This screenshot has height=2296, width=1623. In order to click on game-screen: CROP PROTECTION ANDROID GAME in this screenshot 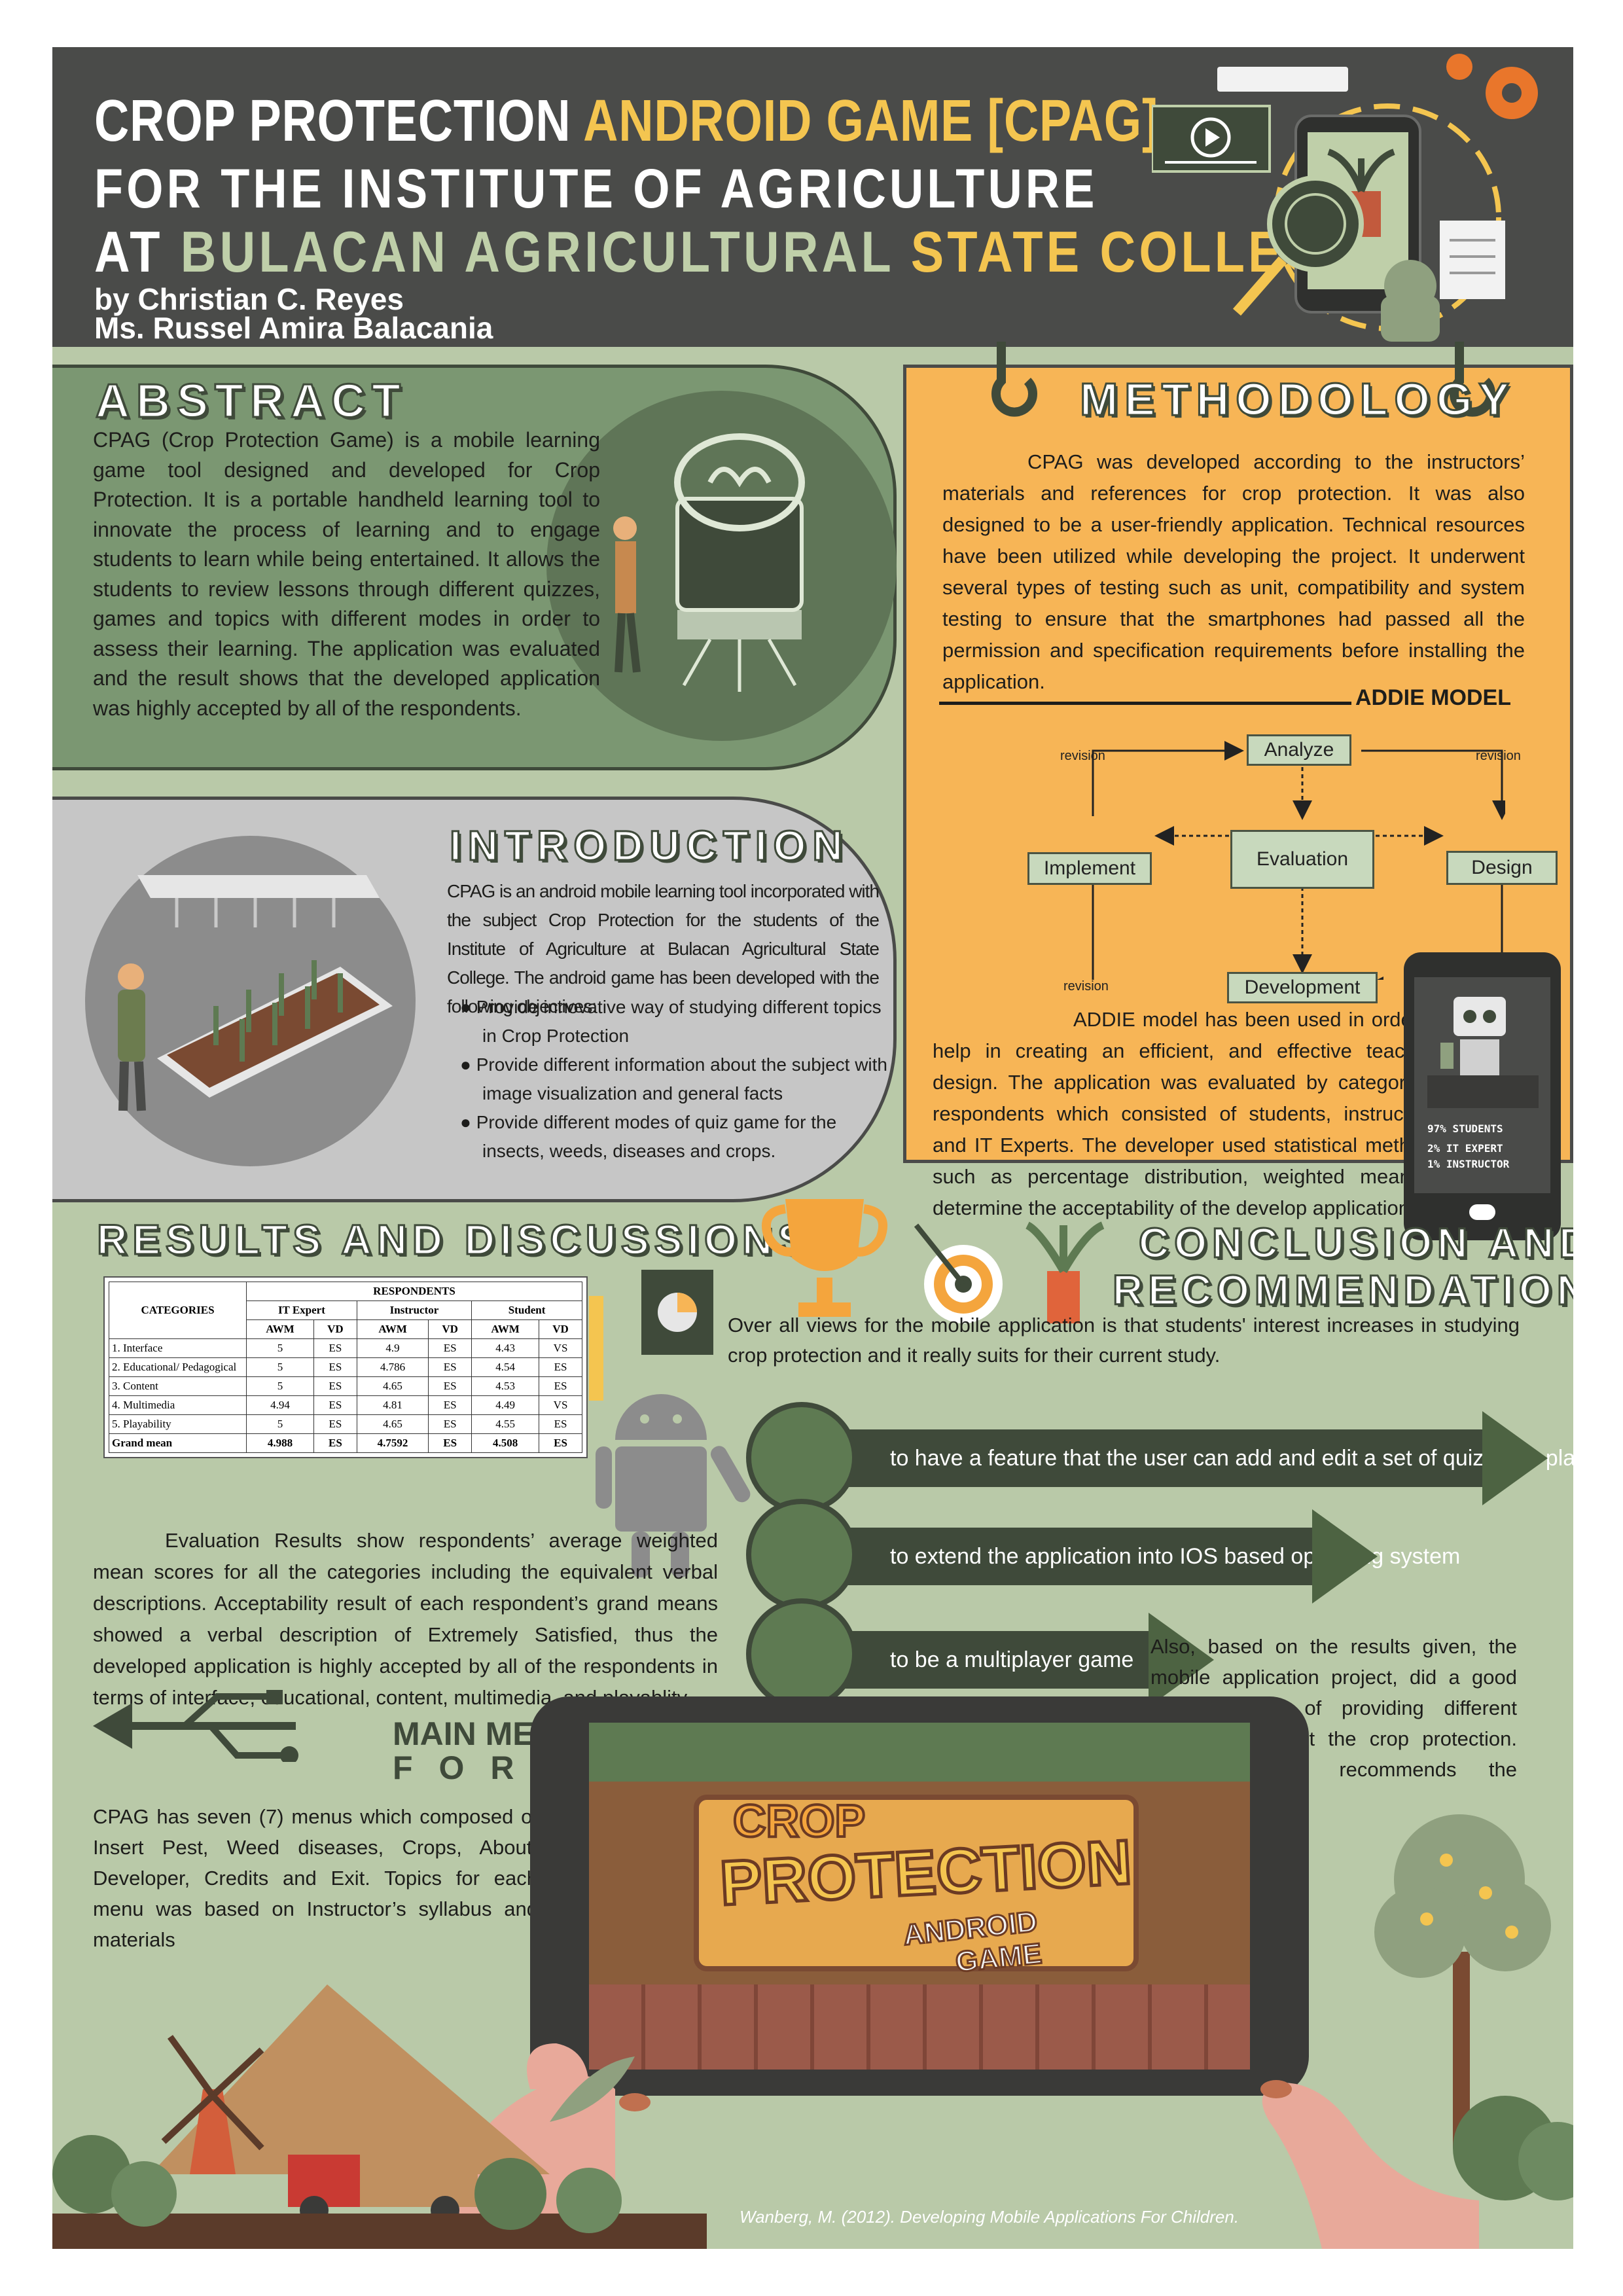, I will do `click(920, 1896)`.